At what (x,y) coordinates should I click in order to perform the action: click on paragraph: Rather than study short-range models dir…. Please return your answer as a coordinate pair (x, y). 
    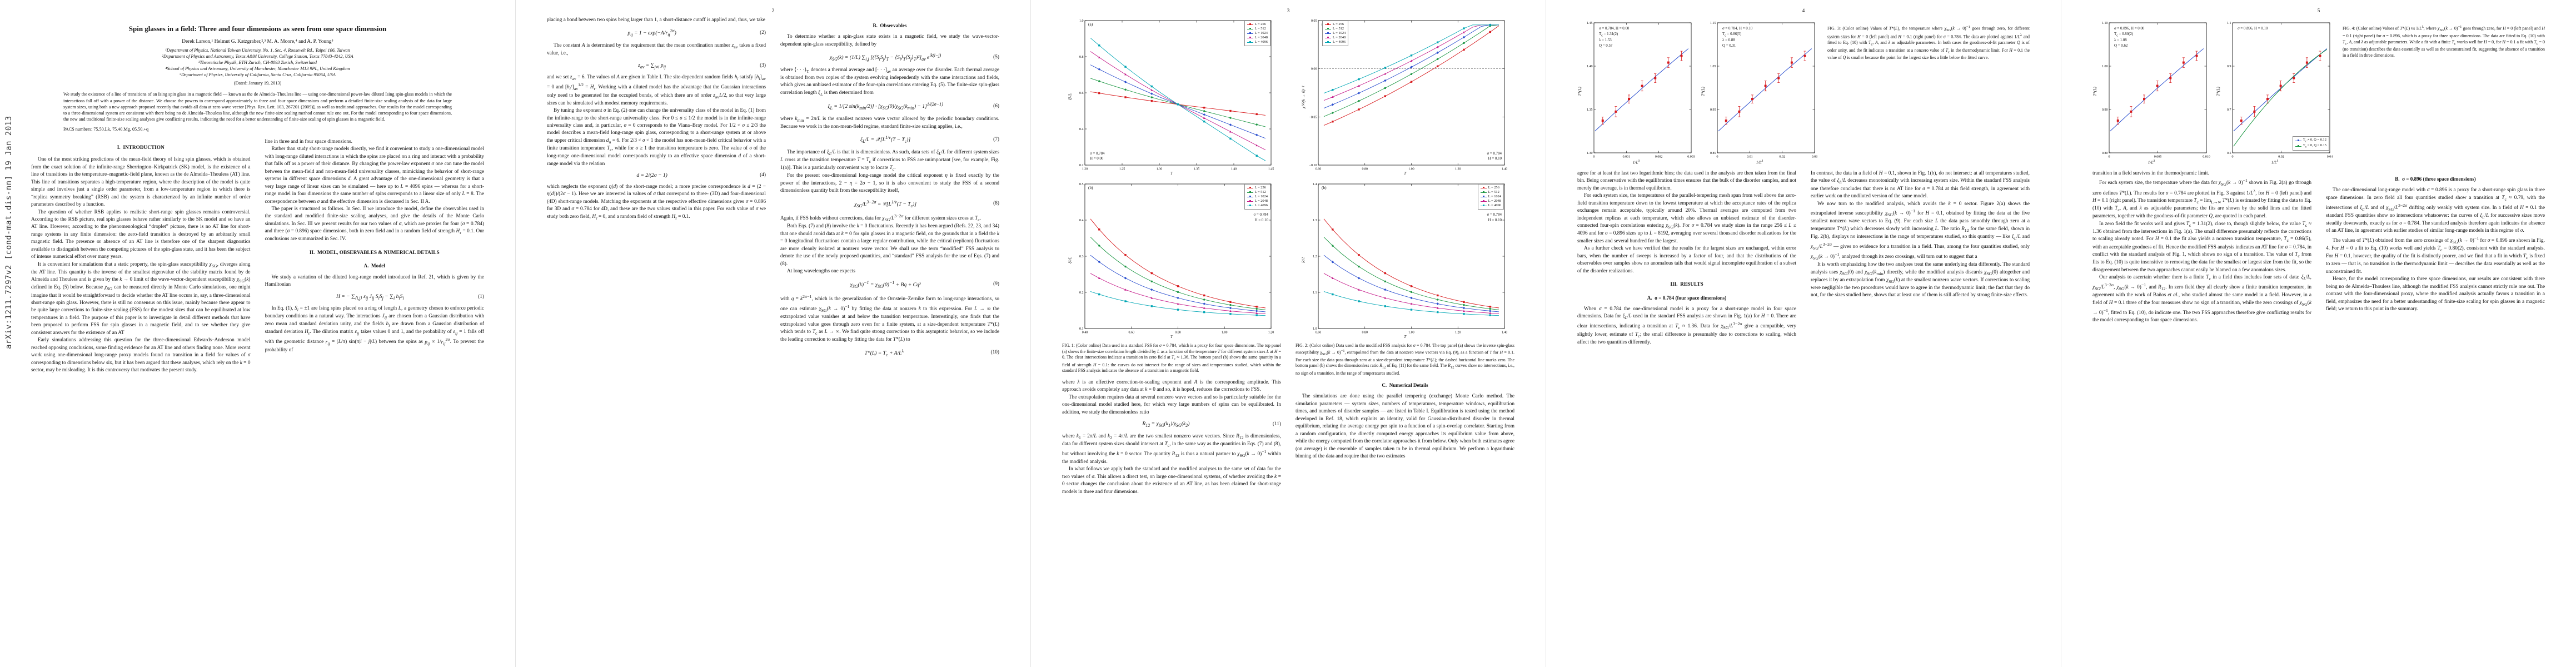
    Looking at the image, I should click on (375, 175).